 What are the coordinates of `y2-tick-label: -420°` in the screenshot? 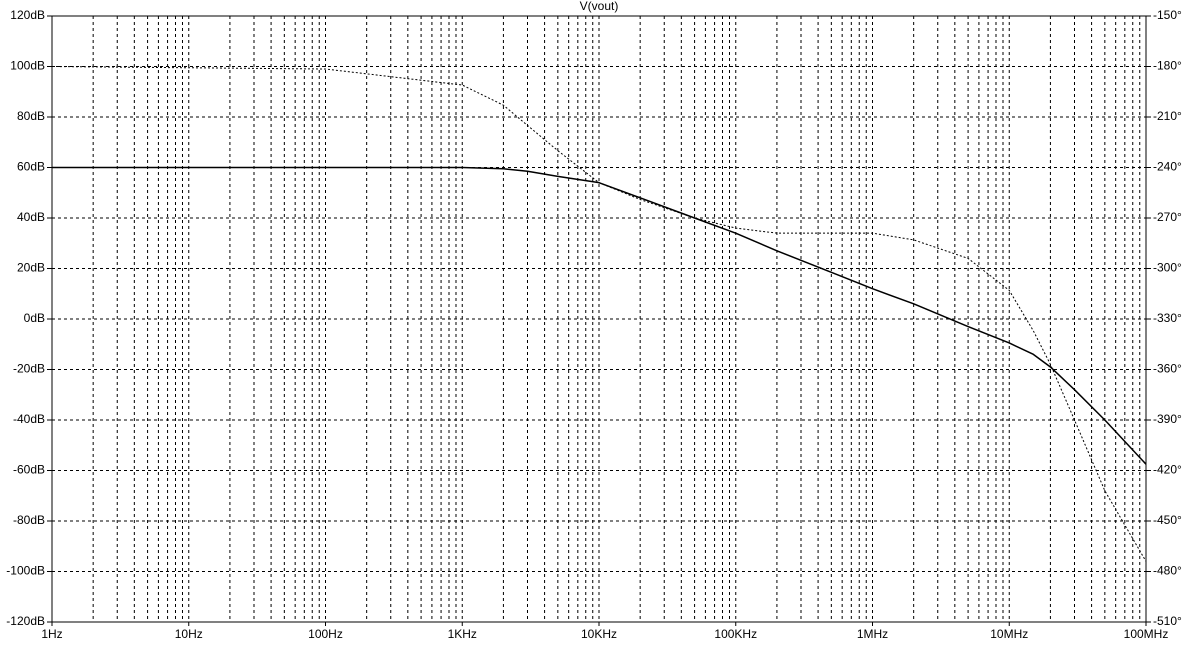 It's located at (1167, 470).